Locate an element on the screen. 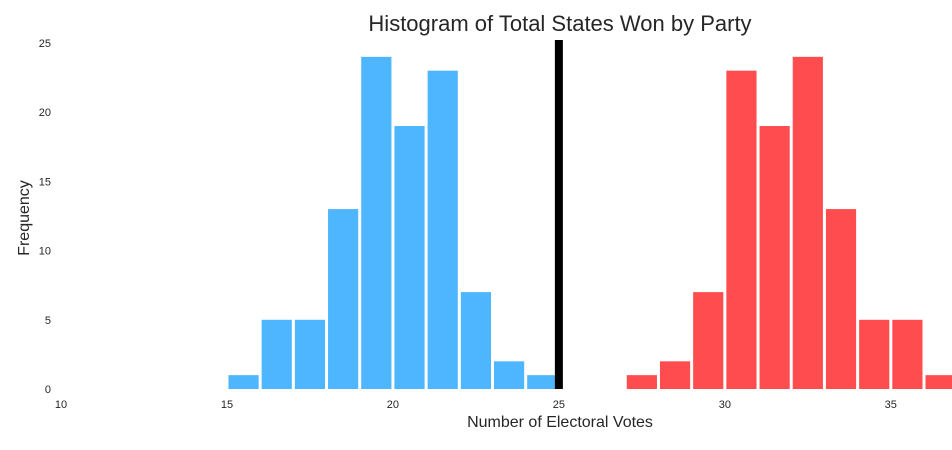 The image size is (952, 450). y-tick-label-0: 0 is located at coordinates (48, 390).